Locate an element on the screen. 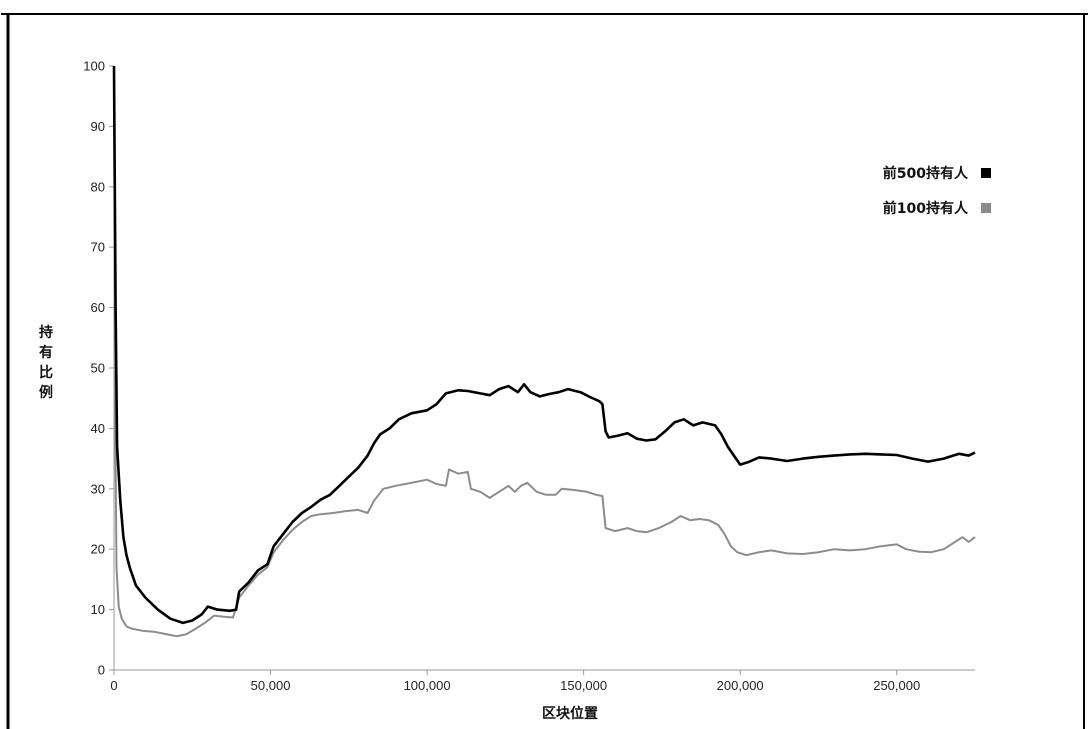 This screenshot has height=729, width=1088. x-tick-label: 50,000 is located at coordinates (271, 685).